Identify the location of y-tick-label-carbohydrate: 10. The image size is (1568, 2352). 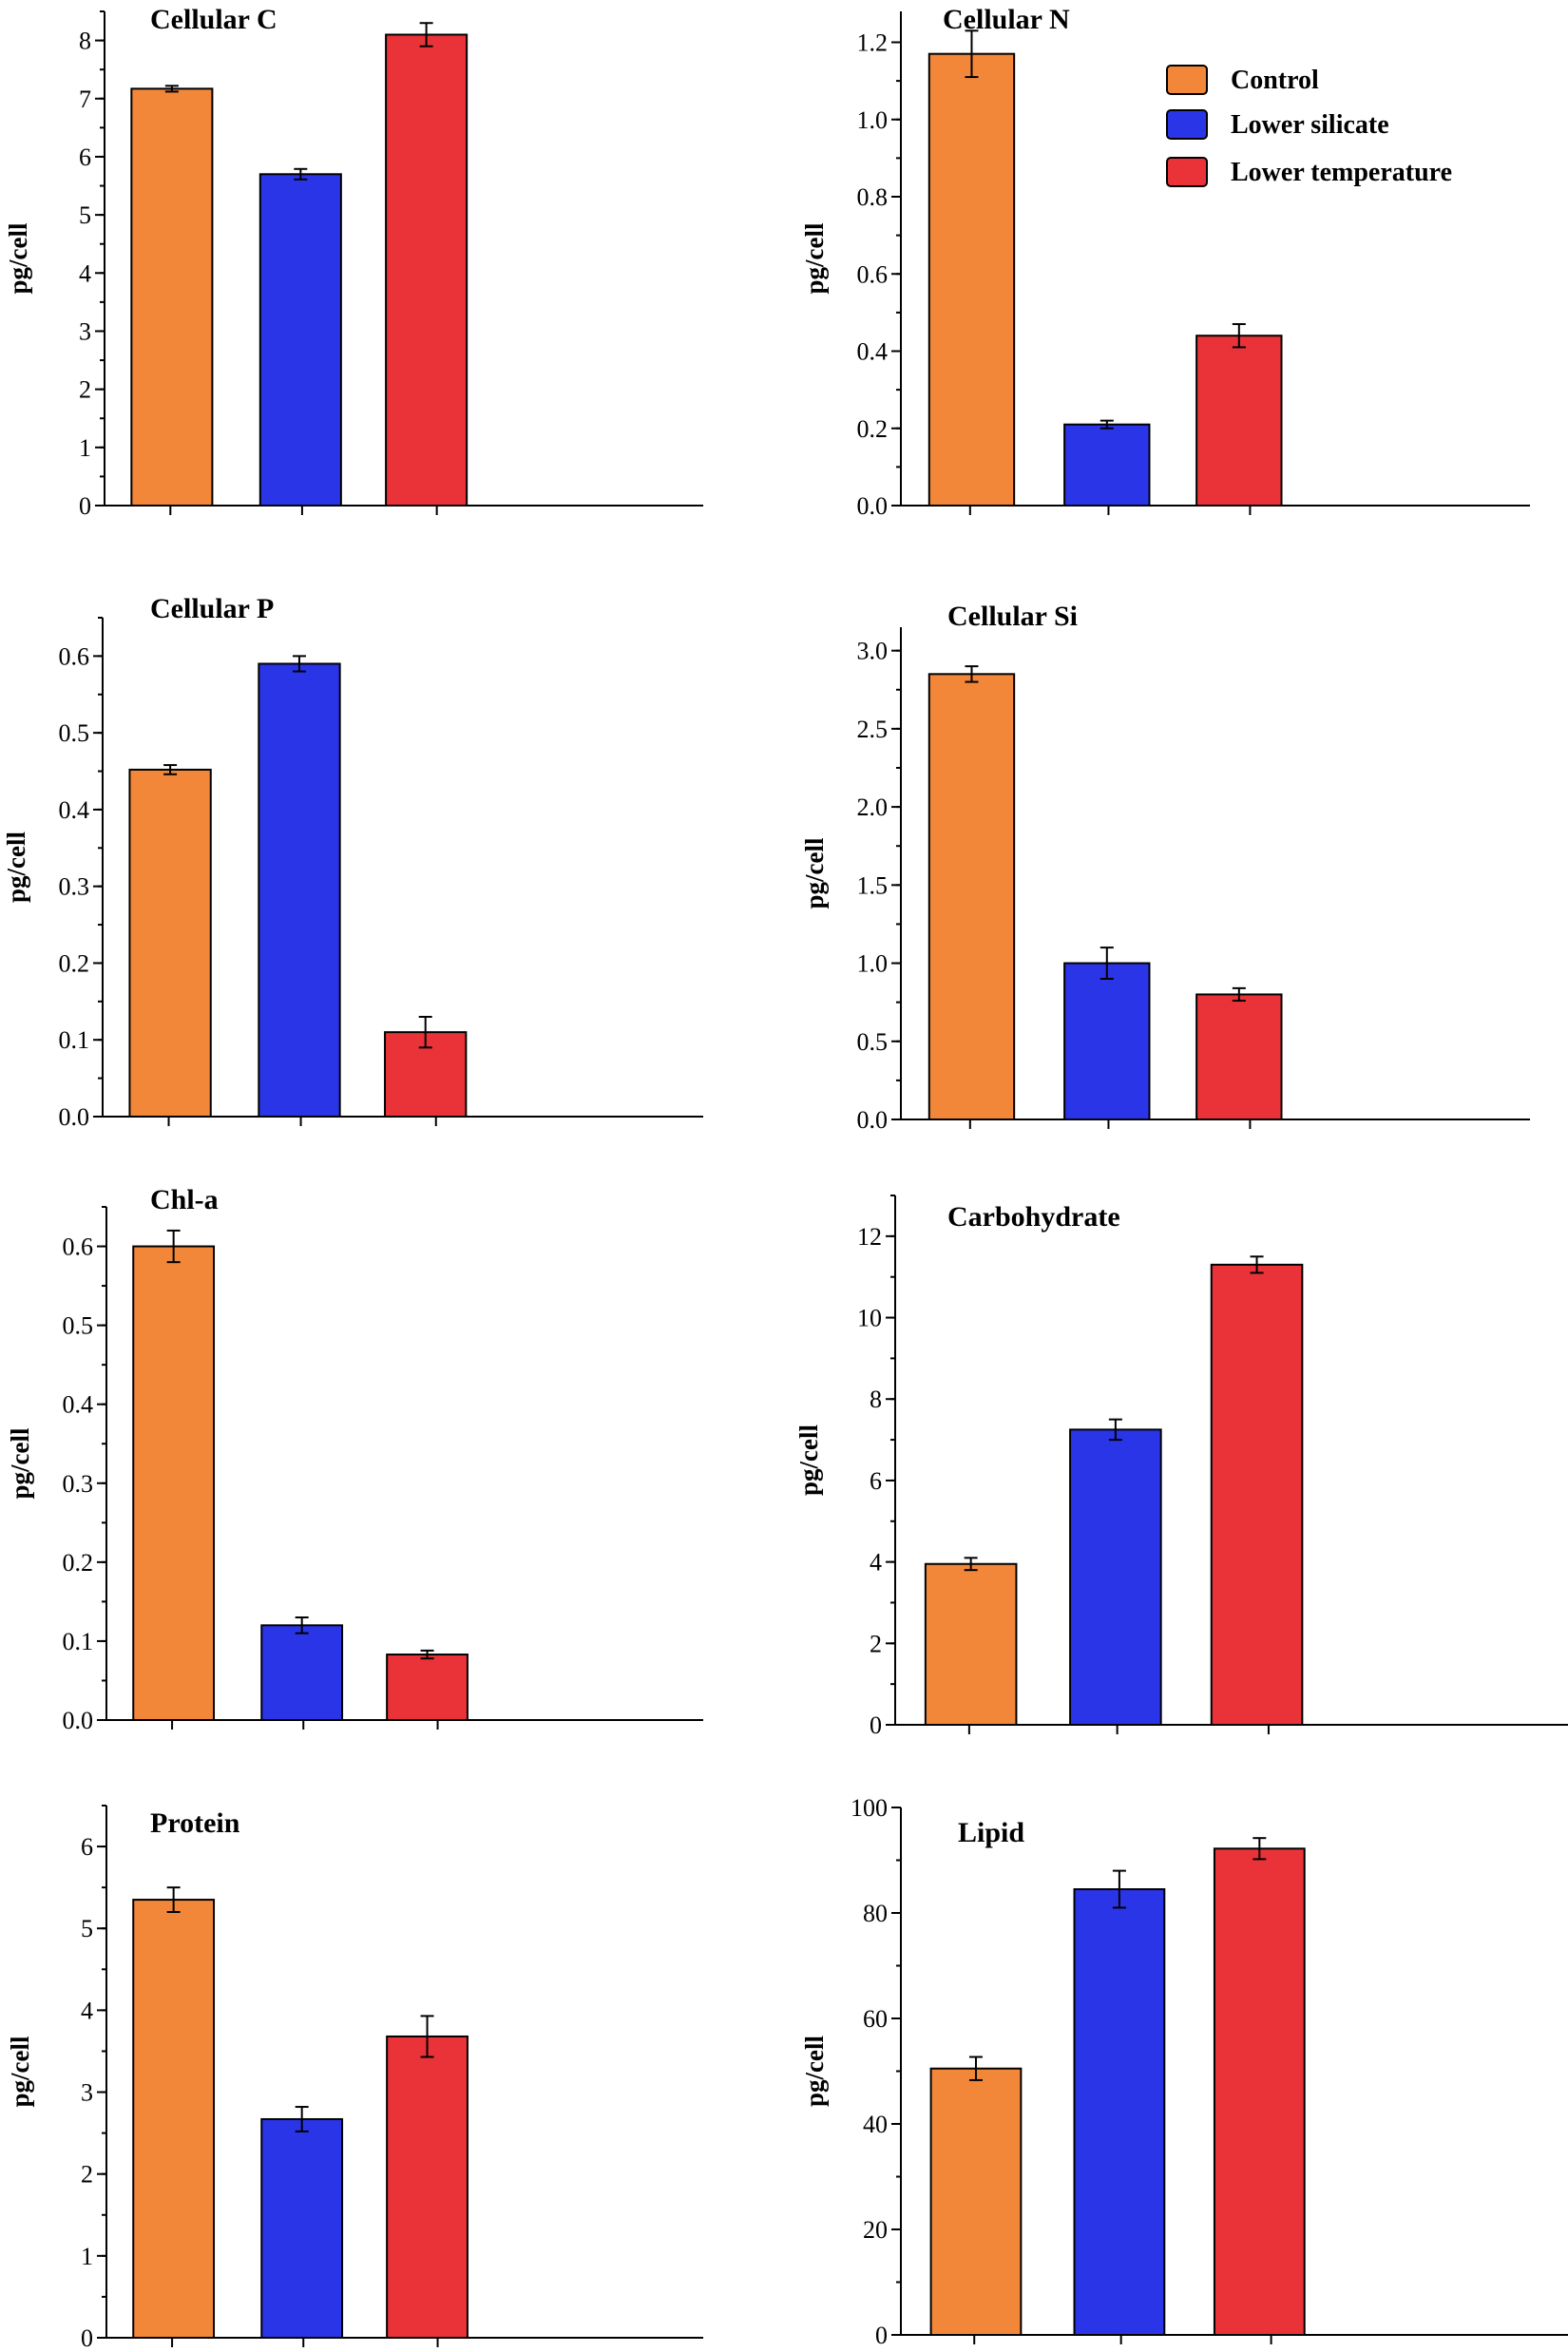
(870, 1318).